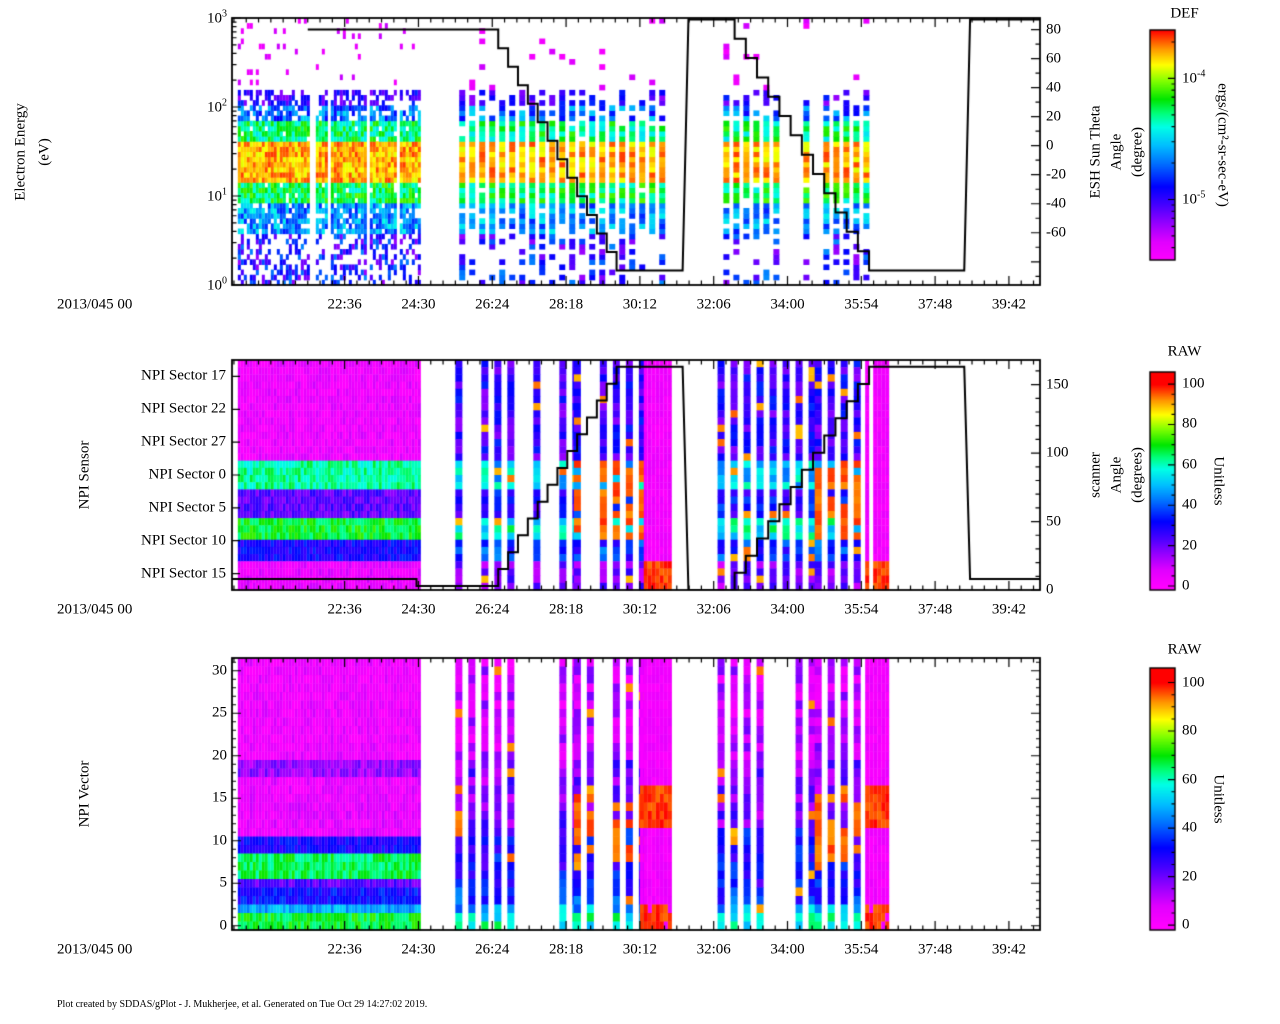  I want to click on colorbar-title: DEF, so click(1184, 13).